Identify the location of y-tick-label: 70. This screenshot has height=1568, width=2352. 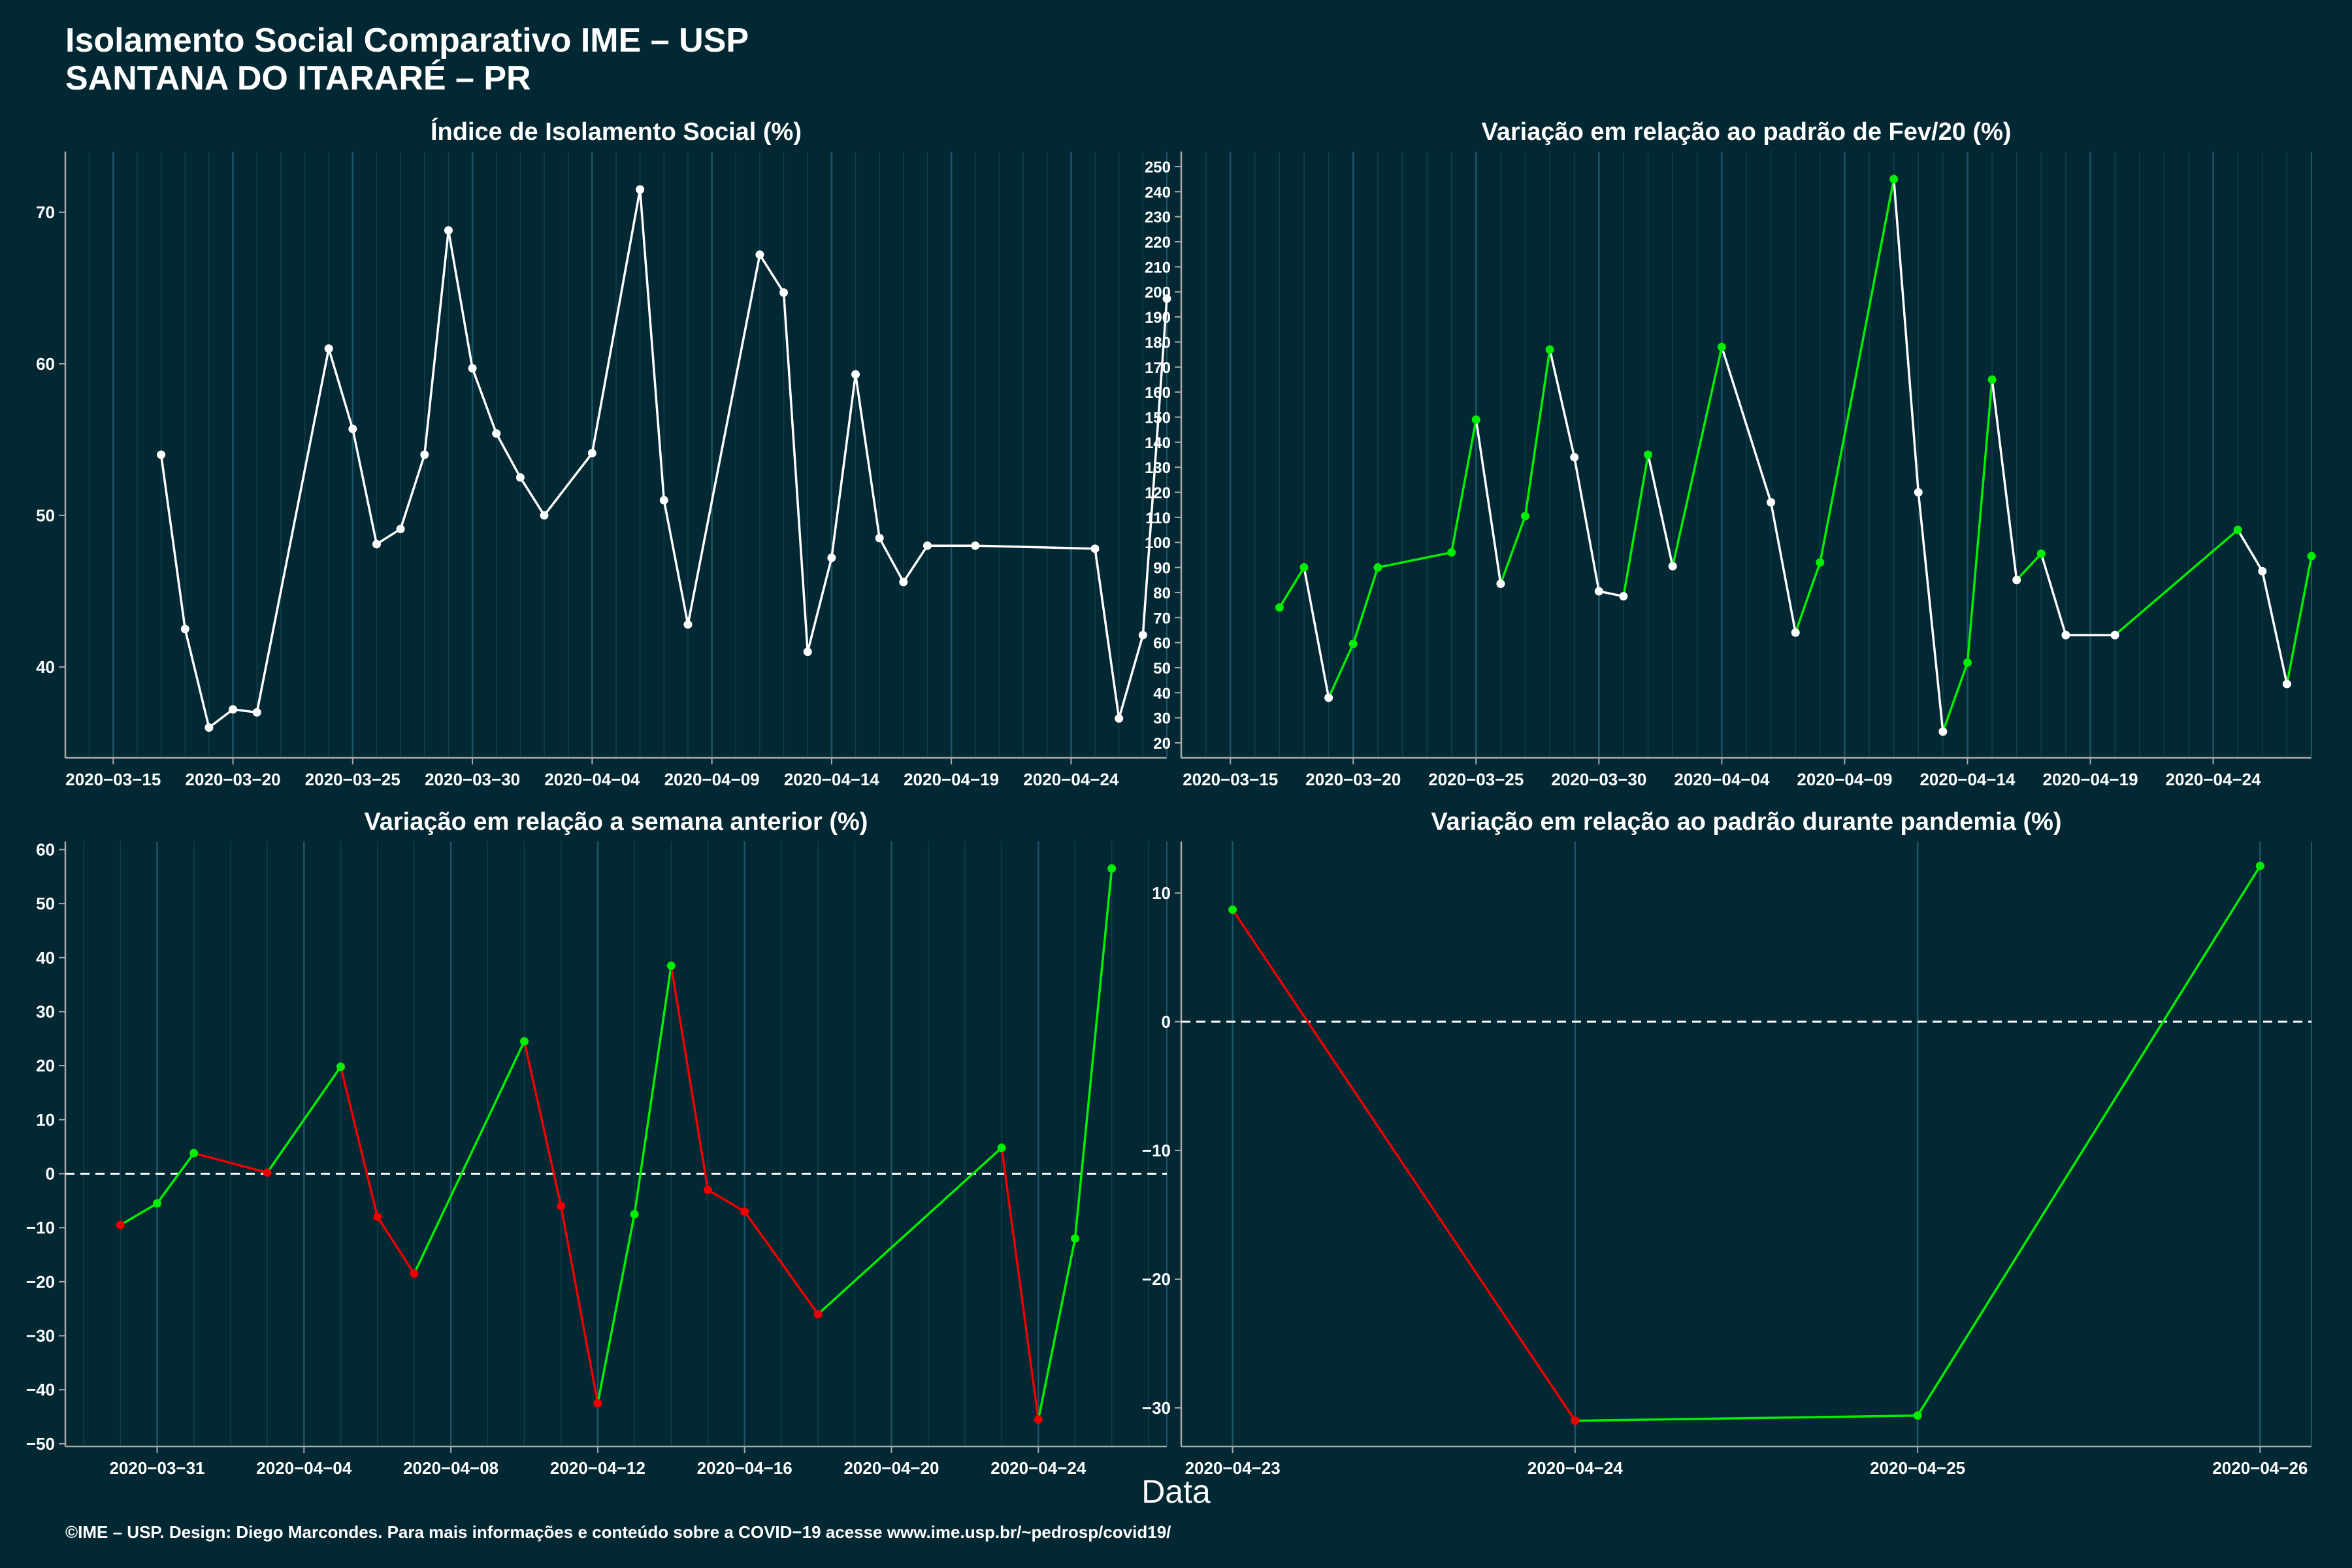
(45, 212).